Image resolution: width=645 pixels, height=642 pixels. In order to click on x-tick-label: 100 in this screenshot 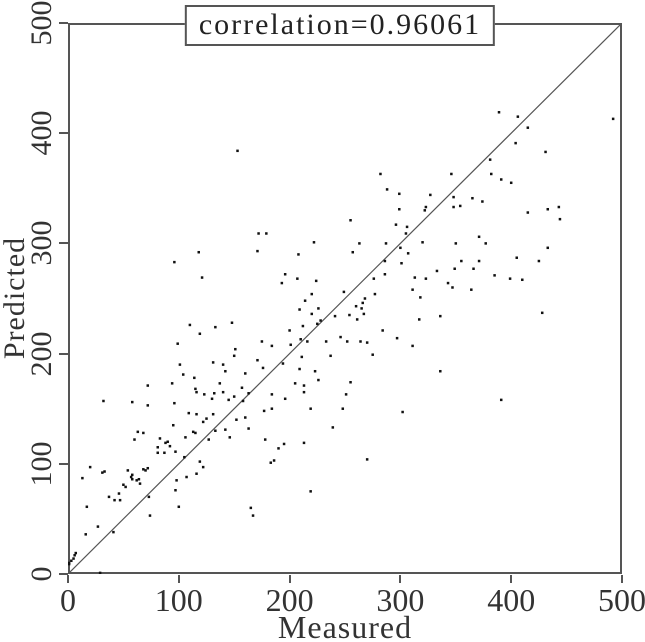, I will do `click(178, 600)`.